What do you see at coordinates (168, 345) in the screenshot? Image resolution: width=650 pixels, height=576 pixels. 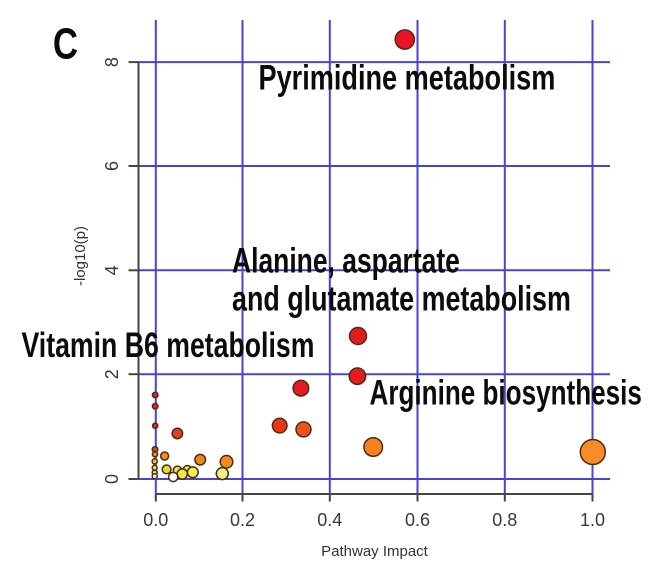 I see `svg-text: Vitamin B6 metabolism` at bounding box center [168, 345].